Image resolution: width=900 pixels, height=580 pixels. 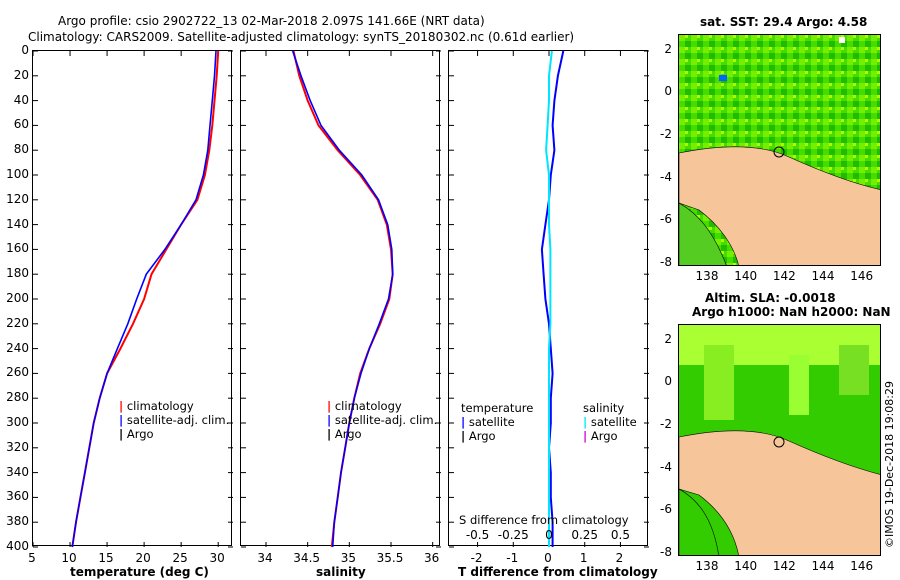 What do you see at coordinates (348, 558) in the screenshot?
I see `x-tick-label: 35` at bounding box center [348, 558].